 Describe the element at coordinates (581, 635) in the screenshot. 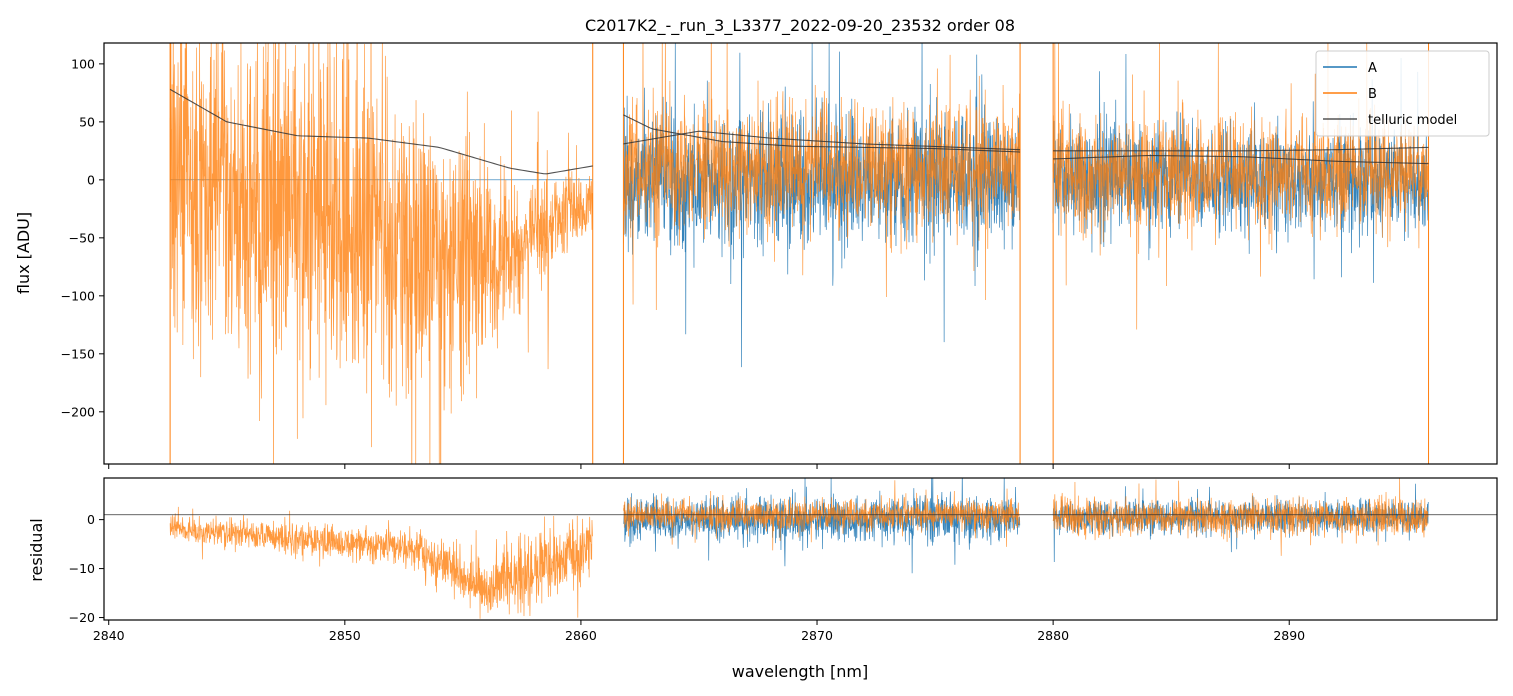

I see `x-tick-label: 2860` at that location.